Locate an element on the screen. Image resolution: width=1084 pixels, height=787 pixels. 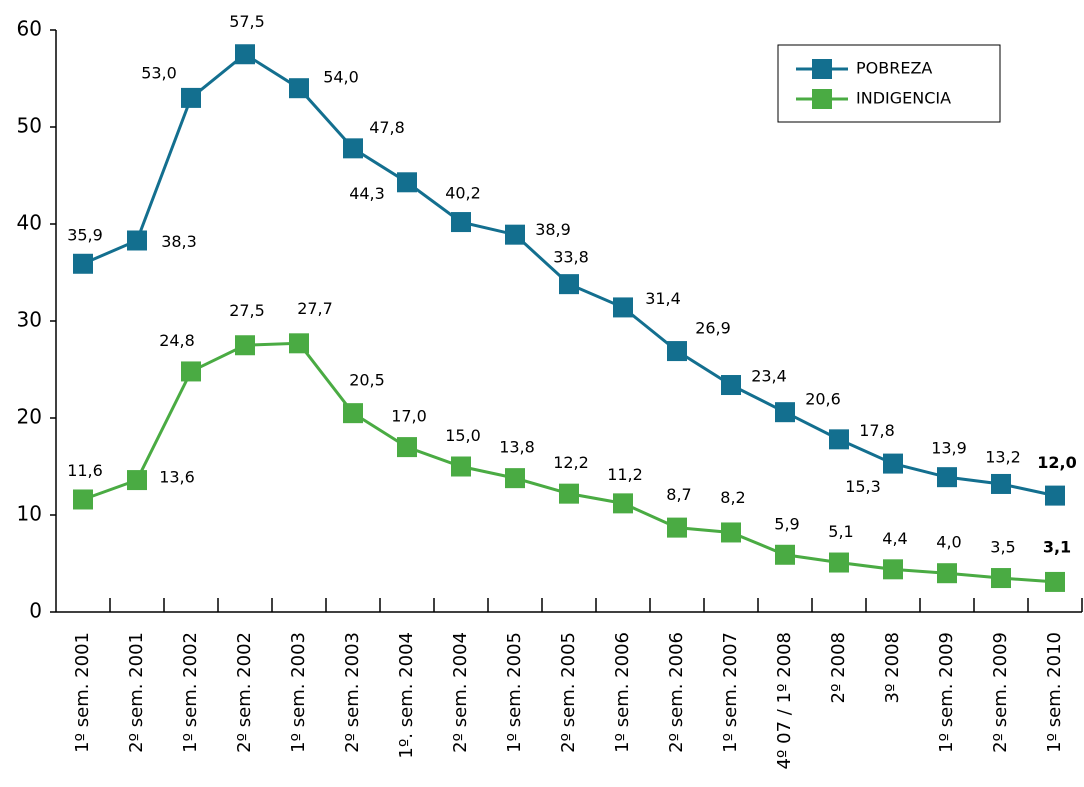
value-label: 20,5 is located at coordinates (367, 380).